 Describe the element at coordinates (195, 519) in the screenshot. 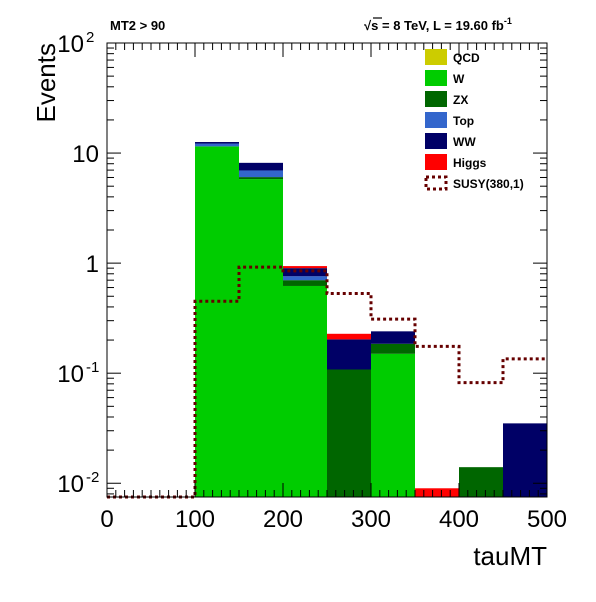

I see `x-tick-label-100: 100` at that location.